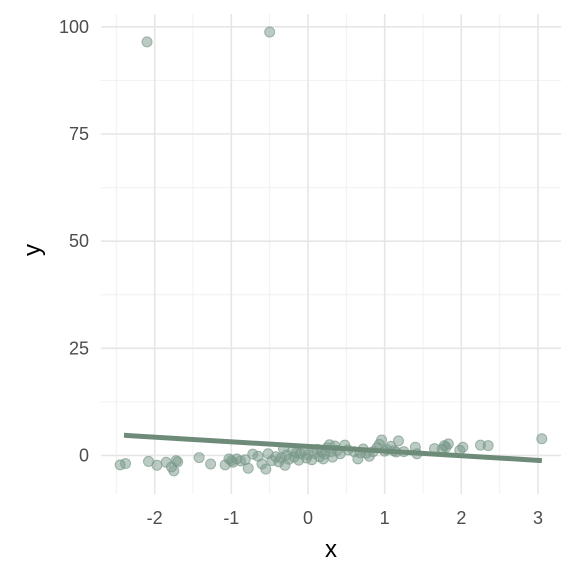 This screenshot has height=576, width=576. Describe the element at coordinates (155, 518) in the screenshot. I see `x-tick-label: -2` at that location.